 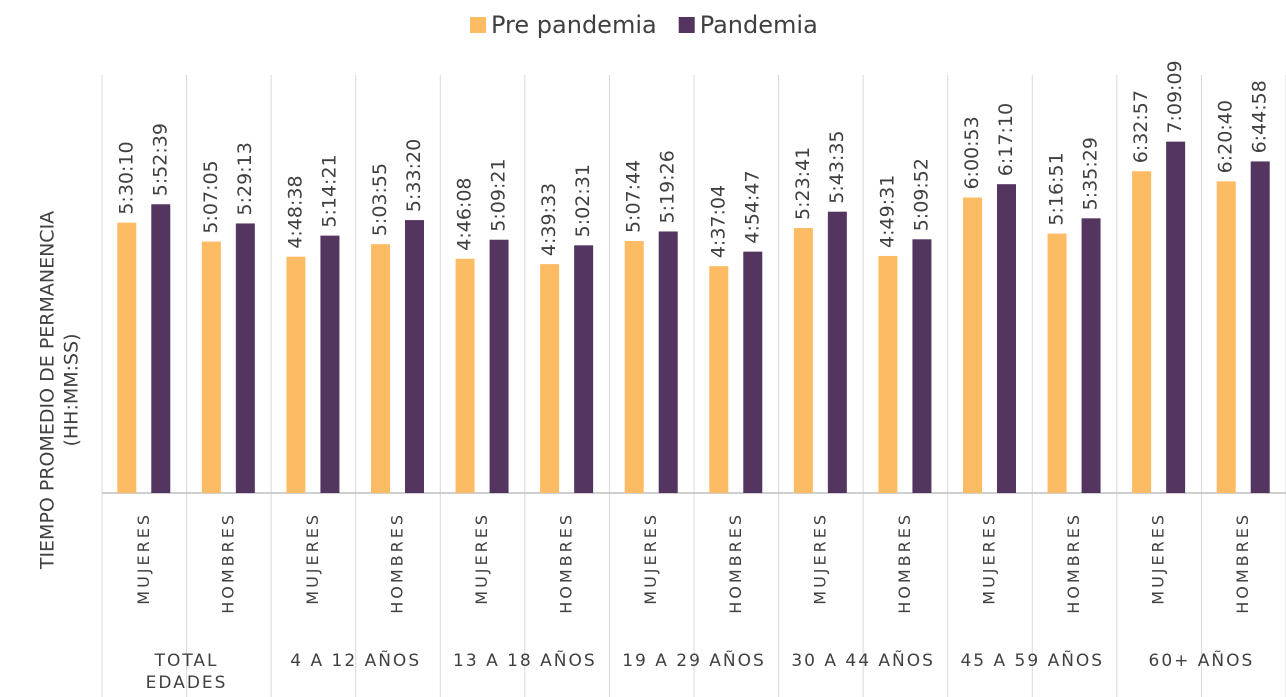 What do you see at coordinates (887, 211) in the screenshot?
I see `value-label: 4:49:31` at bounding box center [887, 211].